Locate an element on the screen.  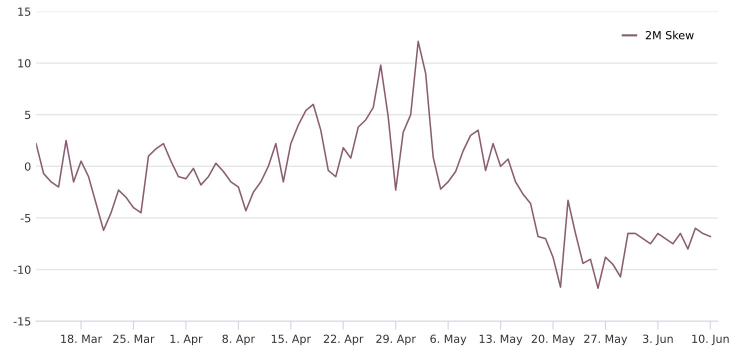
x-tick-label: 20. May is located at coordinates (553, 340).